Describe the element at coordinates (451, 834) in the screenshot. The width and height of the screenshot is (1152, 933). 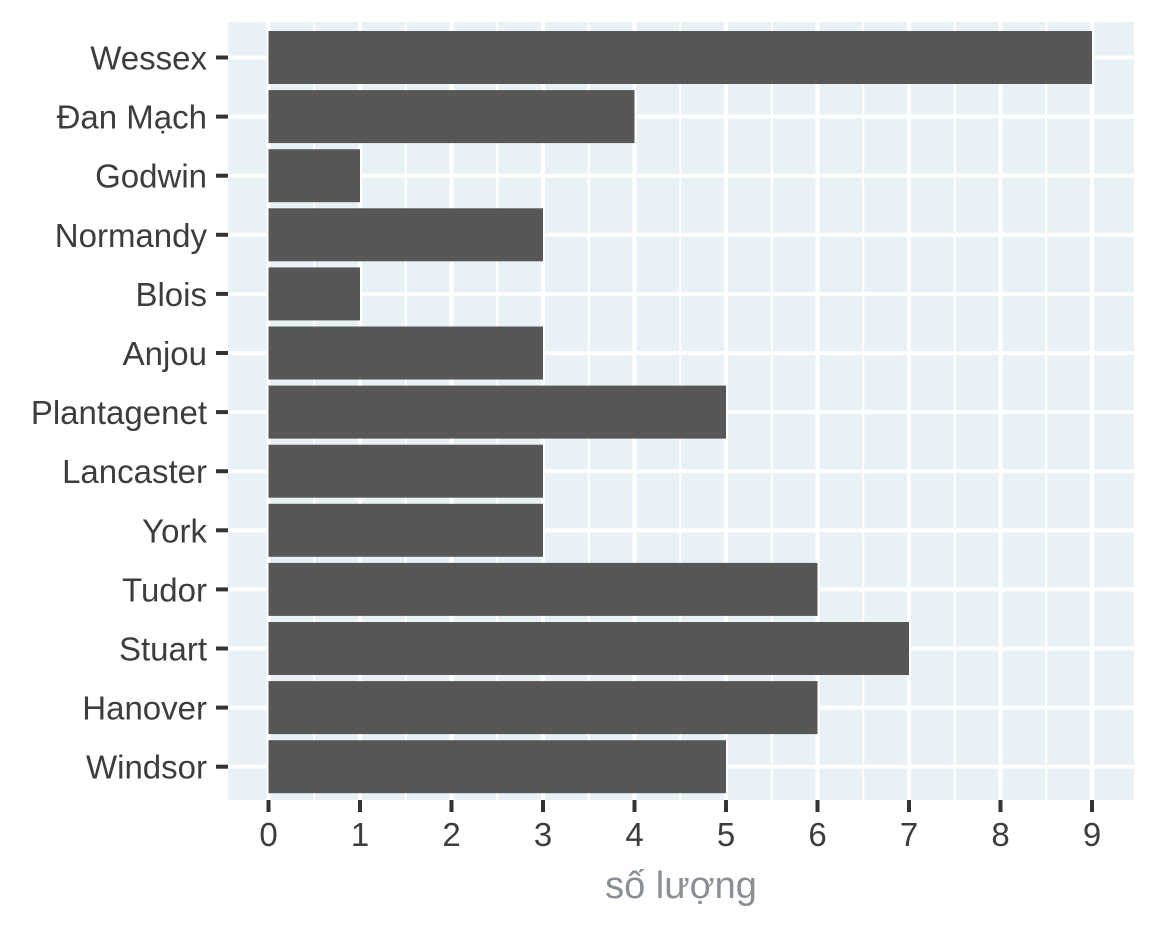
I see `x-tick-label: 2` at that location.